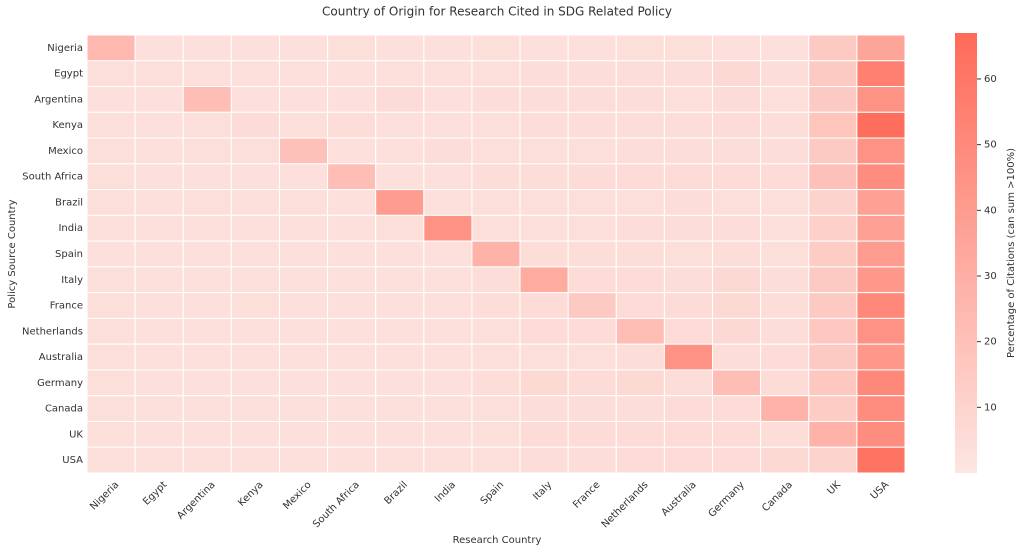 The image size is (1024, 553). Describe the element at coordinates (445, 491) in the screenshot. I see `x-tick-label: India` at that location.